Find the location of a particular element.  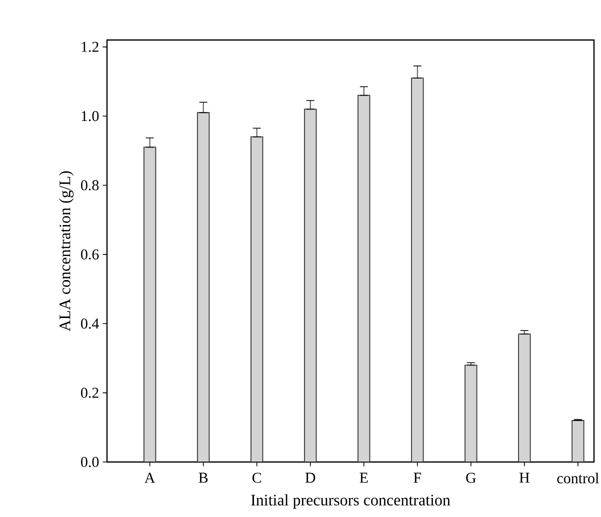

y-axis-title: ALA concentration (g/L) is located at coordinates (66, 251).